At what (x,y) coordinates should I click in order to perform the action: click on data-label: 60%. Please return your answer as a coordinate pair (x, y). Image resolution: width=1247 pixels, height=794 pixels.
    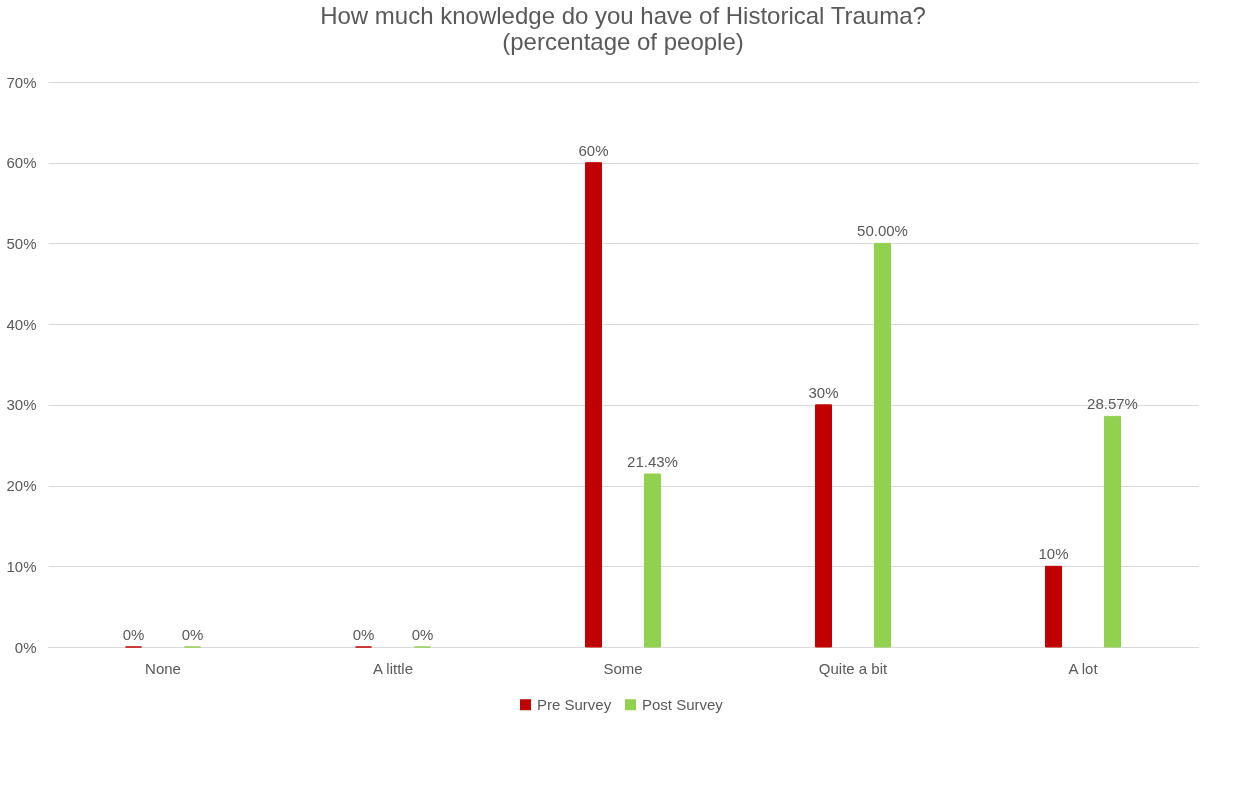
    Looking at the image, I should click on (593, 150).